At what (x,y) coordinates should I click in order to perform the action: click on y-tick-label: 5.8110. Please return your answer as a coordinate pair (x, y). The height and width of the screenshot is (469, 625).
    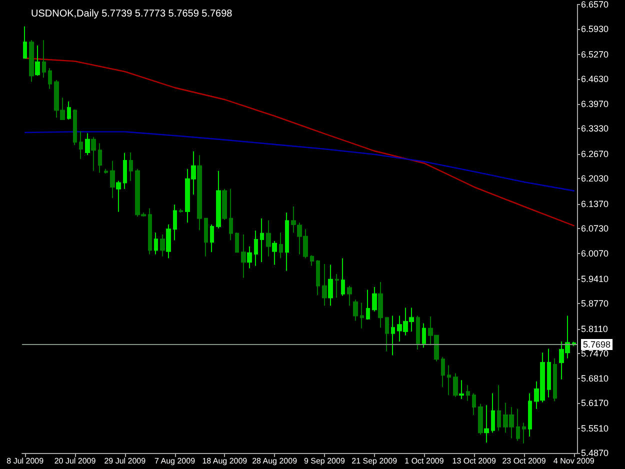
    Looking at the image, I should click on (594, 329).